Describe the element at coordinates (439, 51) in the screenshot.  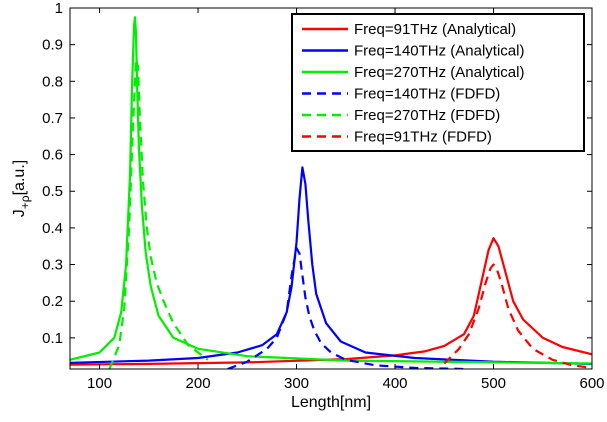
I see `legend-entry: Freq=140THz (Analytical)` at that location.